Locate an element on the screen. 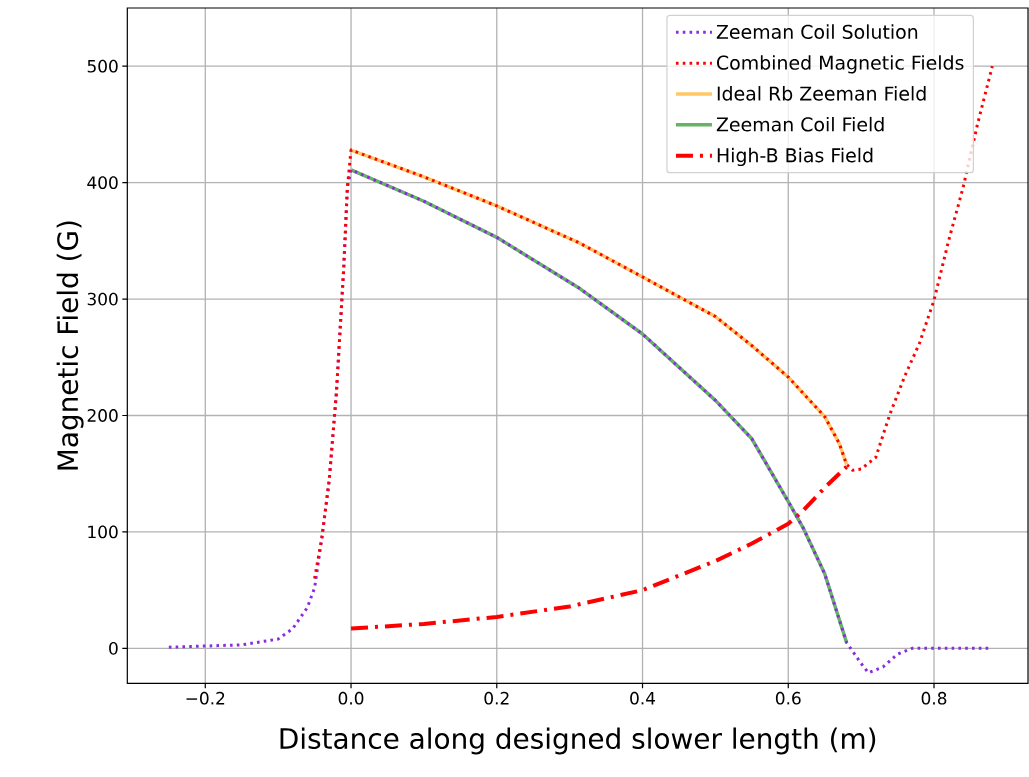 This screenshot has width=1029, height=777. x-tick-label: 0.8 is located at coordinates (934, 698).